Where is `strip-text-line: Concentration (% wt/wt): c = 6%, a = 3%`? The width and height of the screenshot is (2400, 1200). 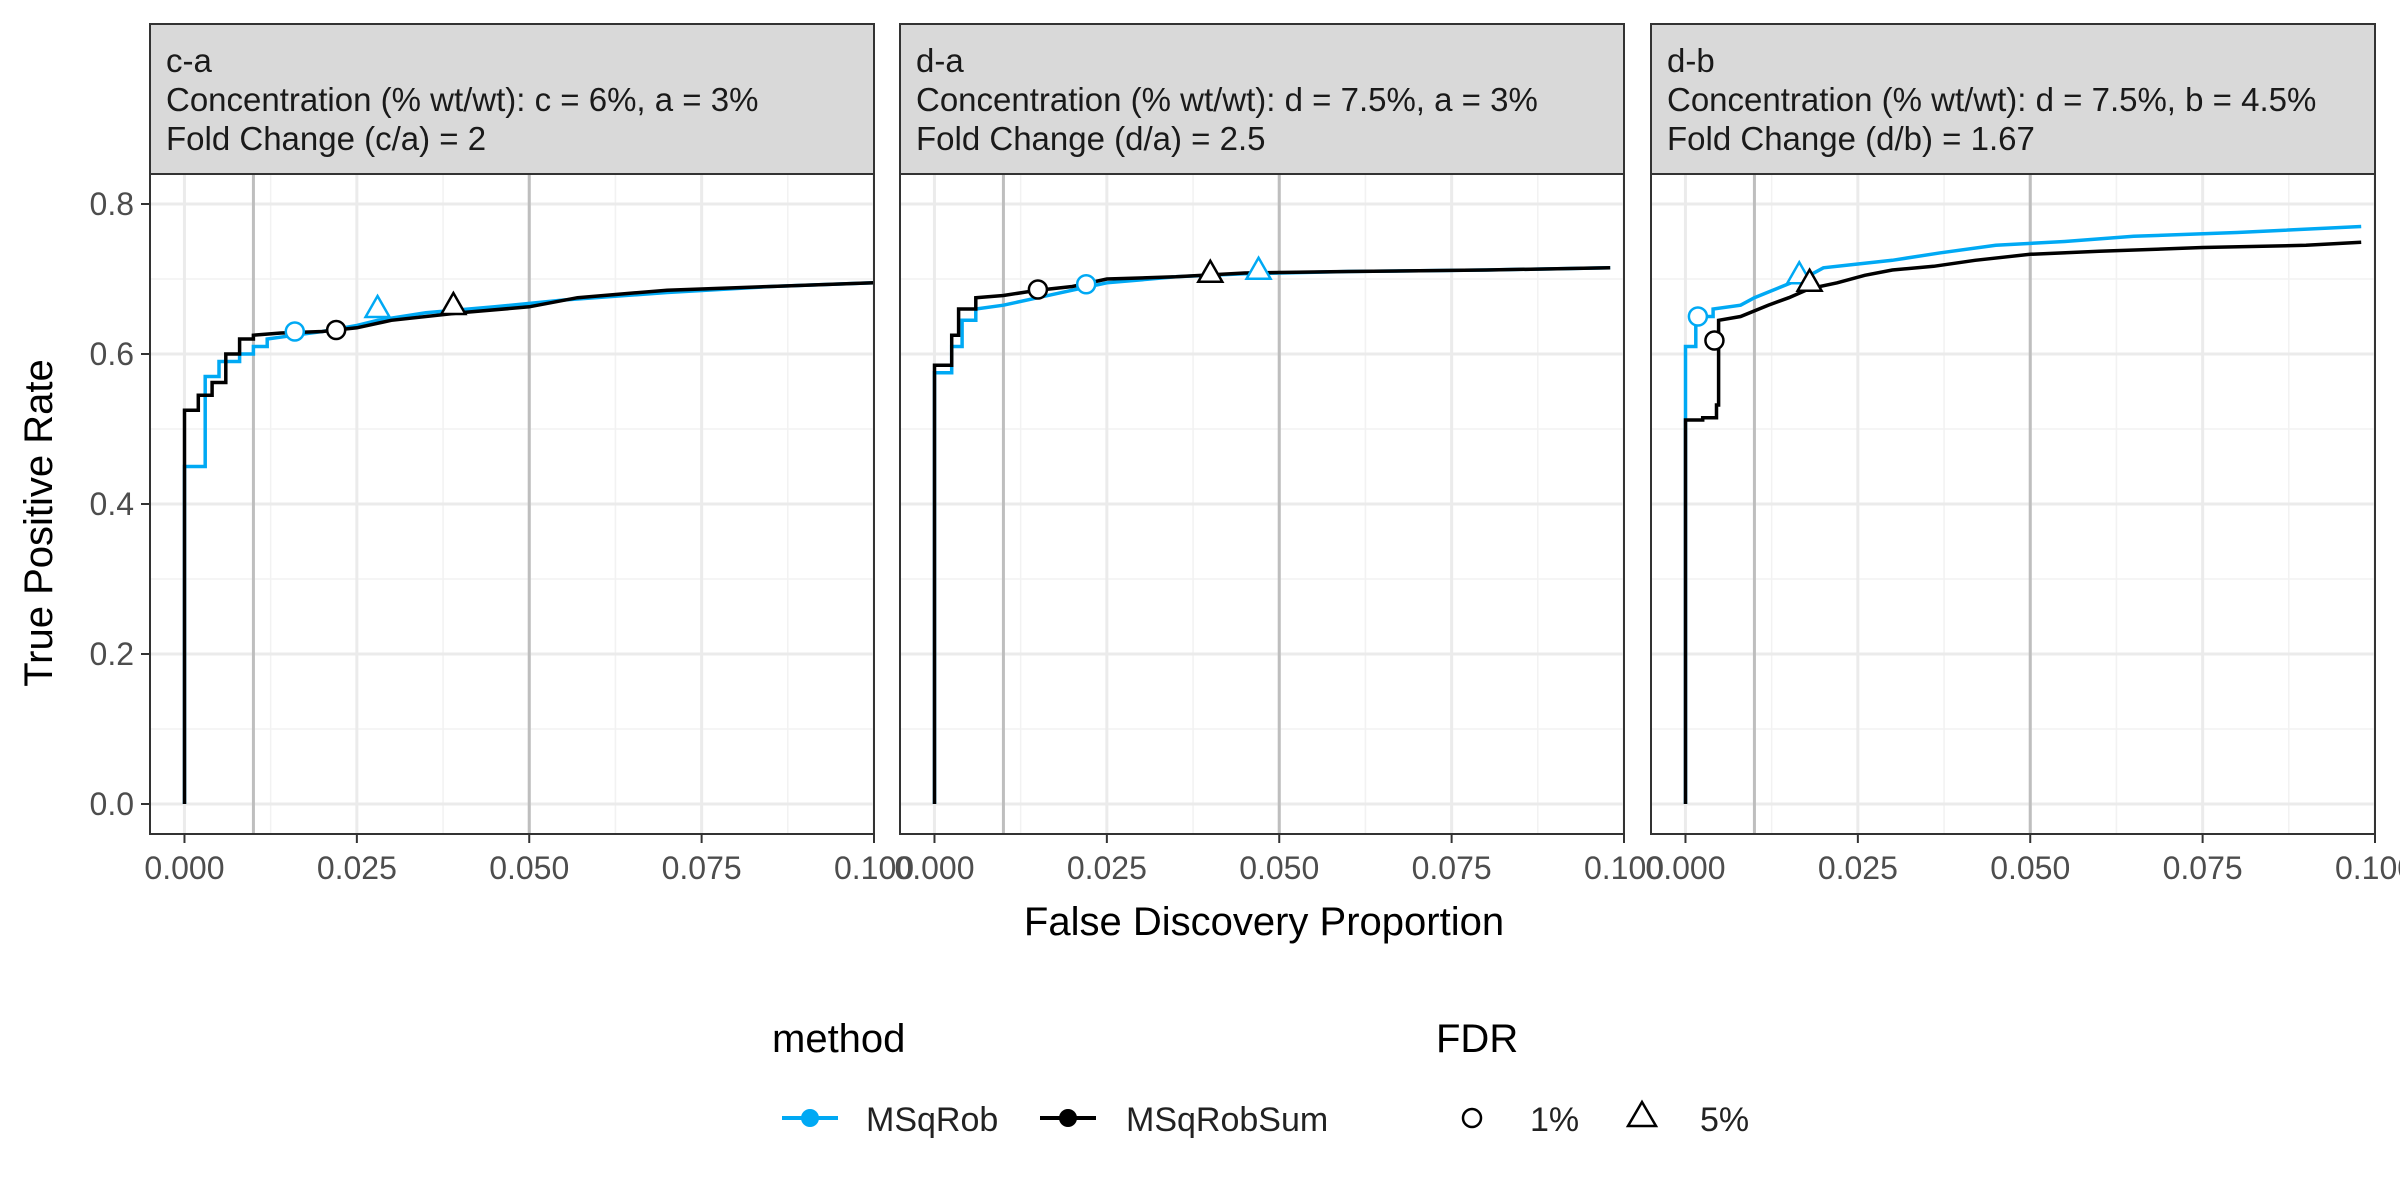 strip-text-line: Concentration (% wt/wt): c = 6%, a = 3% is located at coordinates (462, 99).